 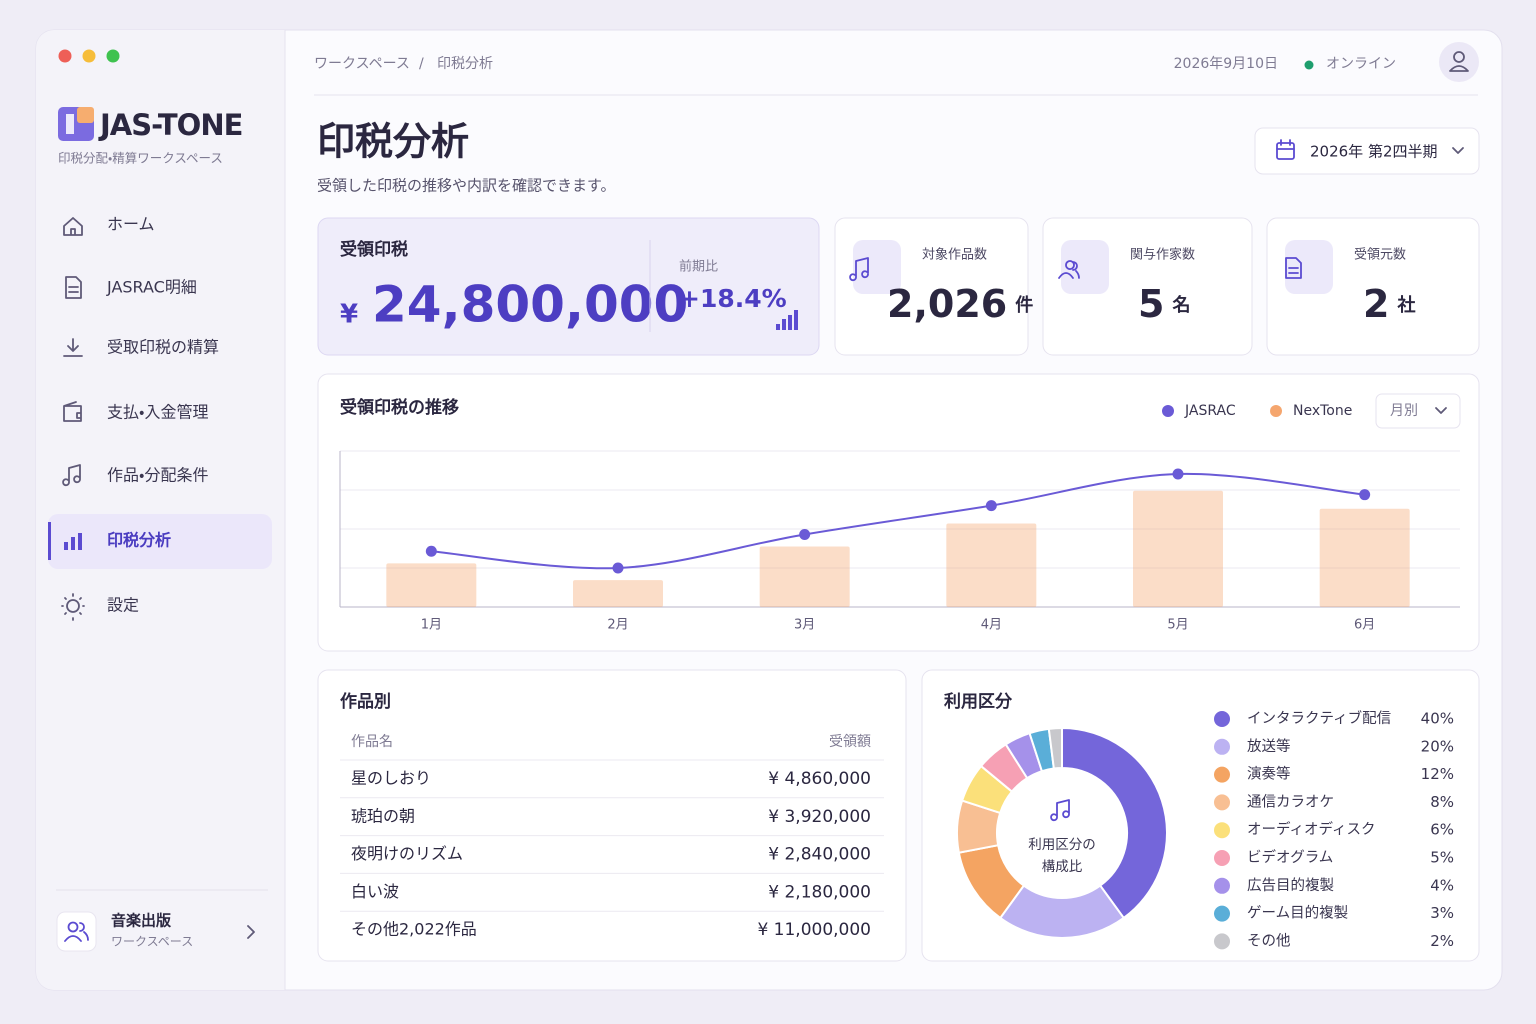 What do you see at coordinates (151, 287) in the screenshot?
I see `nav-label: JASRAC明細` at bounding box center [151, 287].